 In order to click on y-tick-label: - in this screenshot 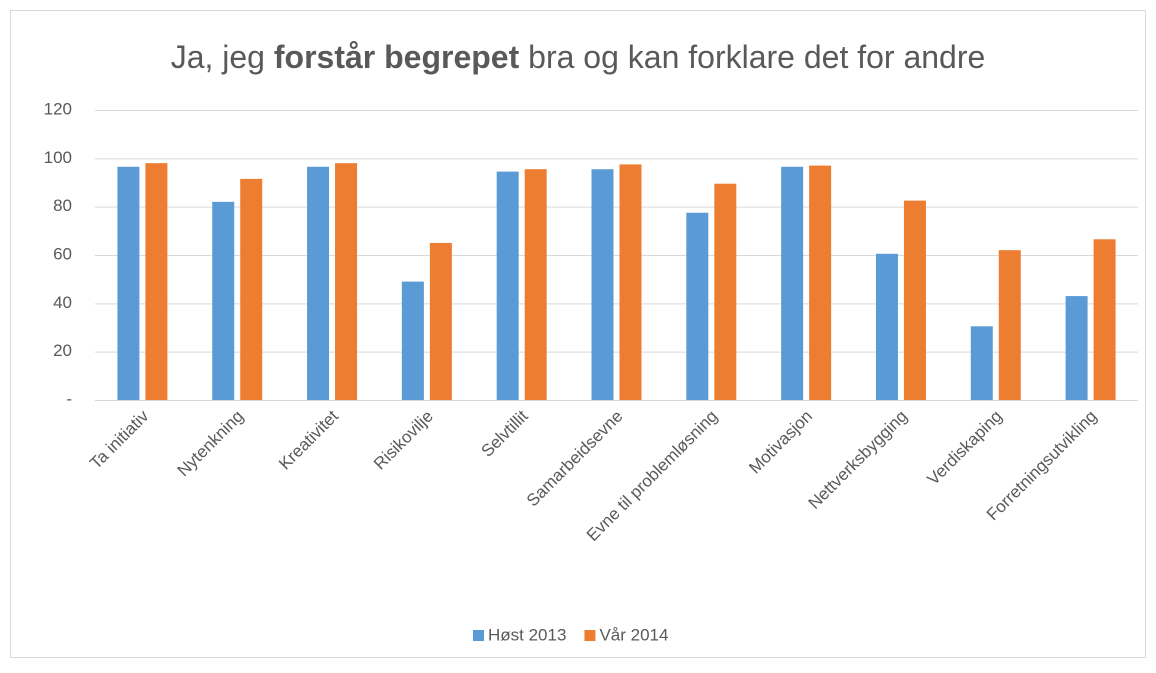, I will do `click(69, 398)`.